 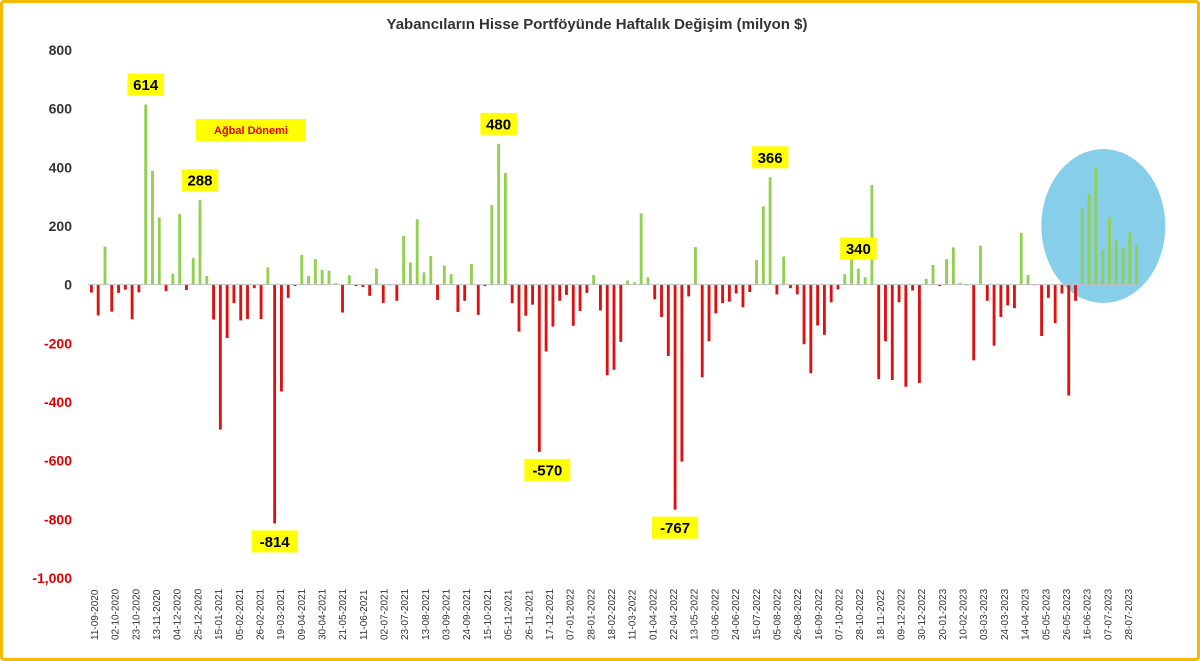 I want to click on data-label: 480, so click(x=498, y=123).